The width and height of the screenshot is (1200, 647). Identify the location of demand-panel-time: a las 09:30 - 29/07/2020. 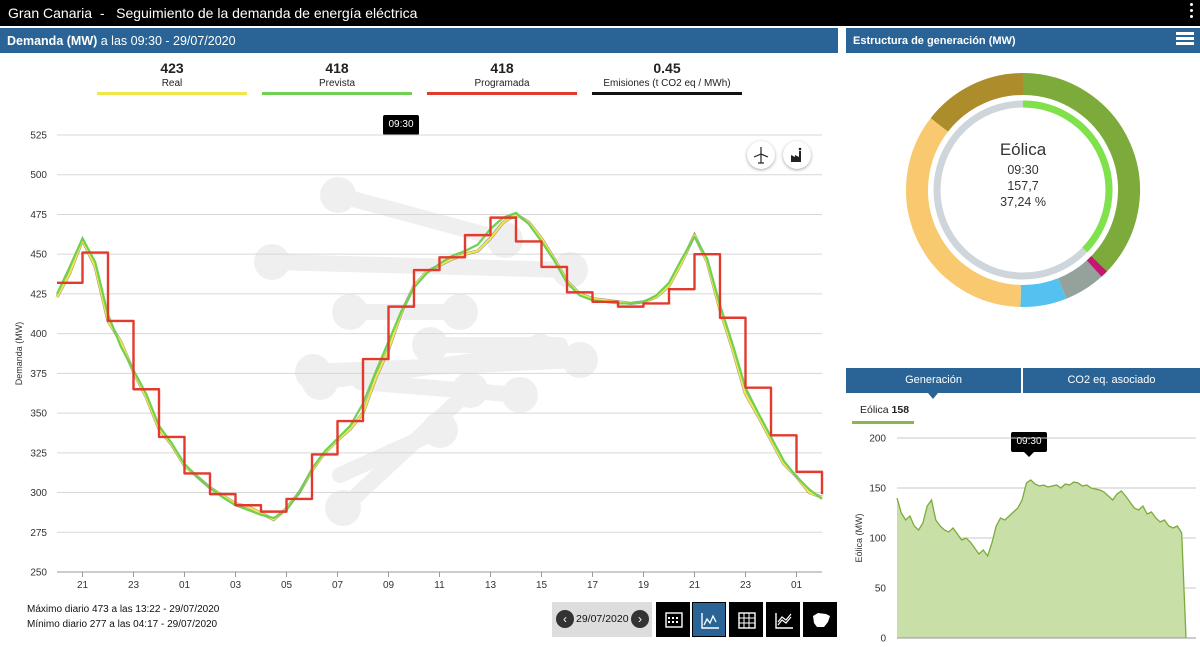
(166, 41).